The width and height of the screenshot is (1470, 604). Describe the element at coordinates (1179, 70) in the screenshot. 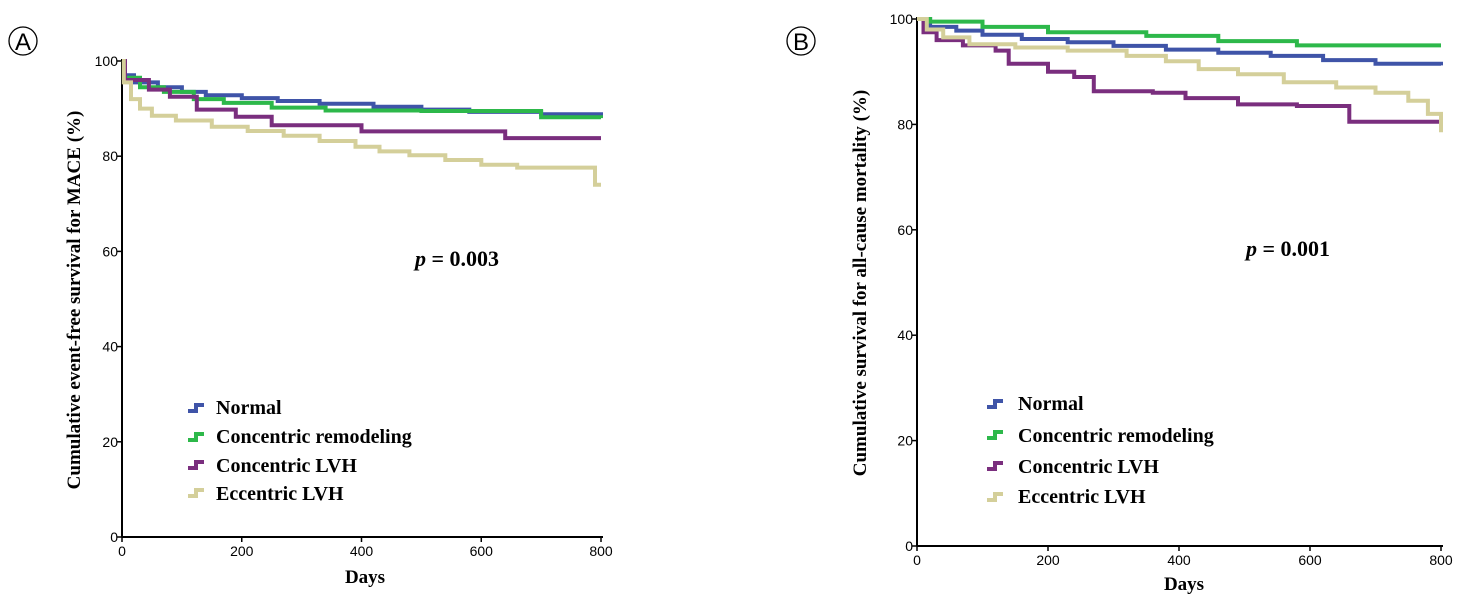

I see `panel-b-series-concentric-lvh` at that location.